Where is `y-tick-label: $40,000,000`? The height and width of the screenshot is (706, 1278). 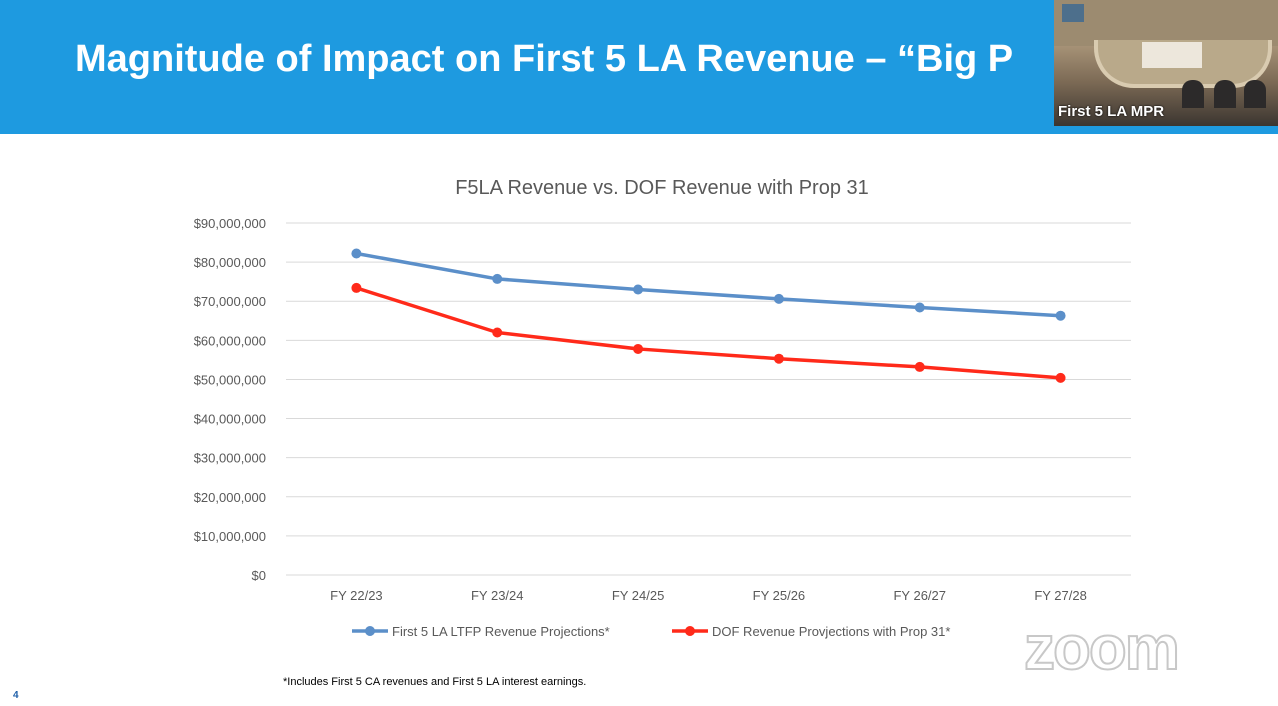 y-tick-label: $40,000,000 is located at coordinates (230, 419).